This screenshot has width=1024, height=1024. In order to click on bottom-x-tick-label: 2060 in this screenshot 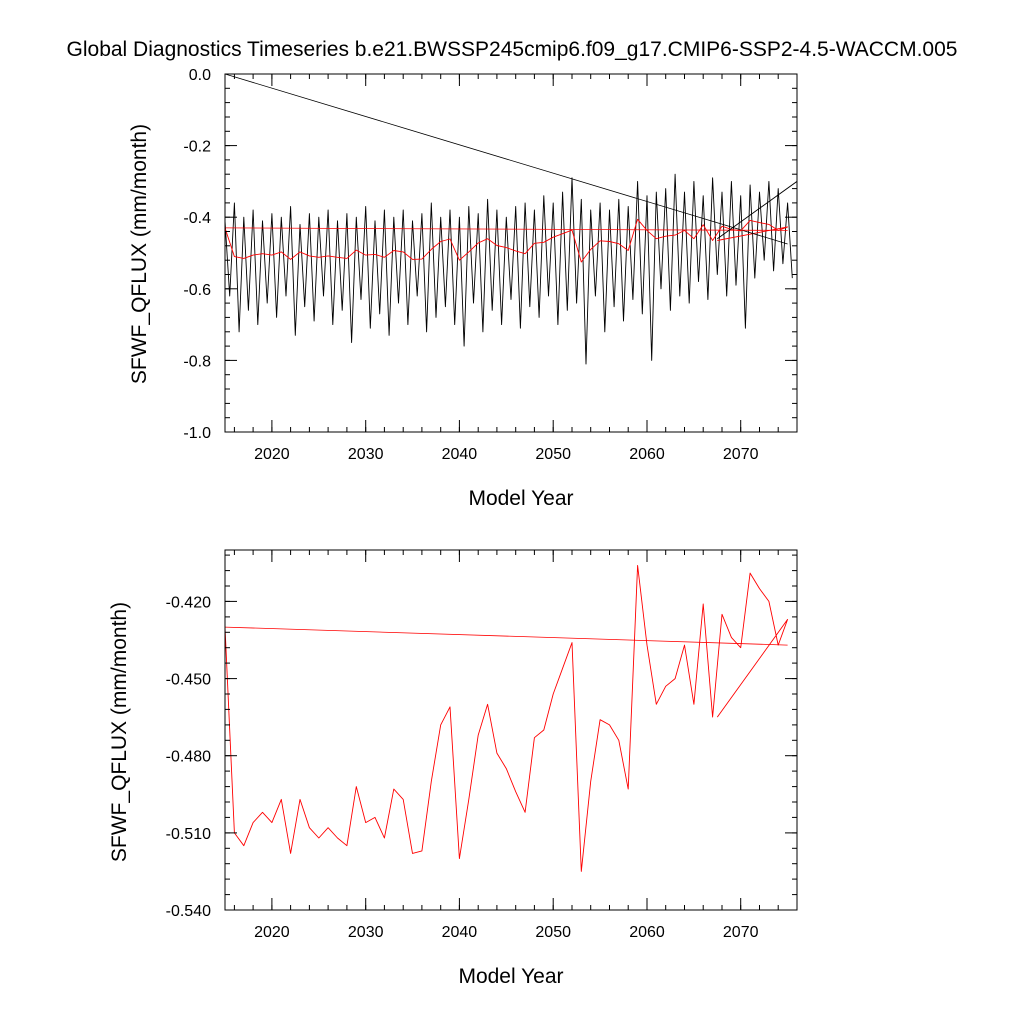, I will do `click(647, 932)`.